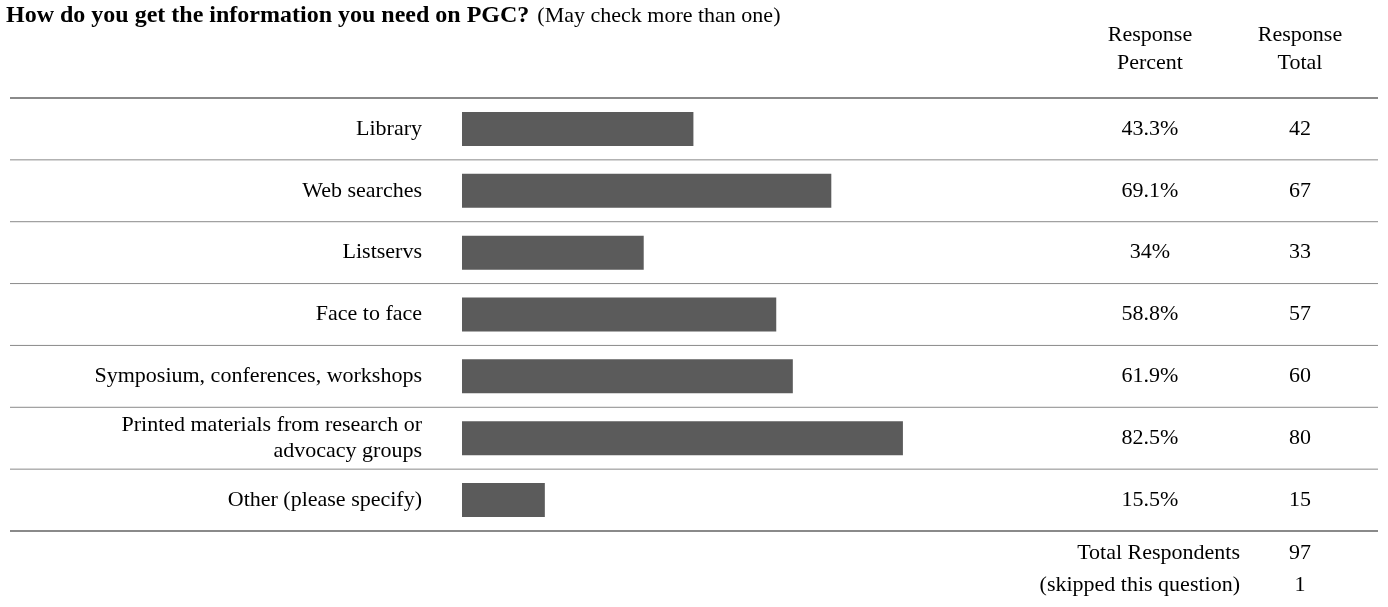 The width and height of the screenshot is (1388, 607). I want to click on text: 80, so click(1300, 436).